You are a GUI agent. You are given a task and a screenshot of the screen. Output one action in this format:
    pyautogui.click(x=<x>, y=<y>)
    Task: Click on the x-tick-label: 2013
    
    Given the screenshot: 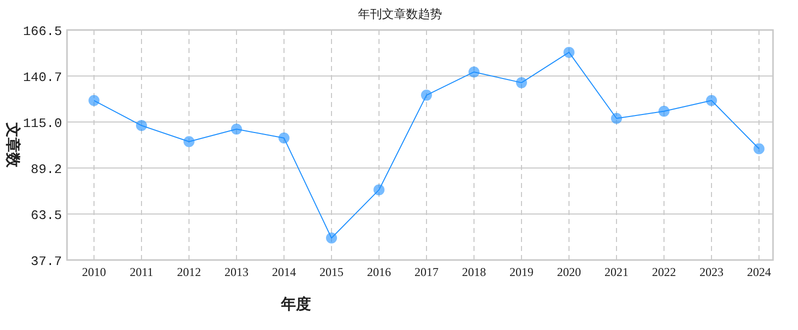 What is the action you would take?
    pyautogui.click(x=236, y=272)
    